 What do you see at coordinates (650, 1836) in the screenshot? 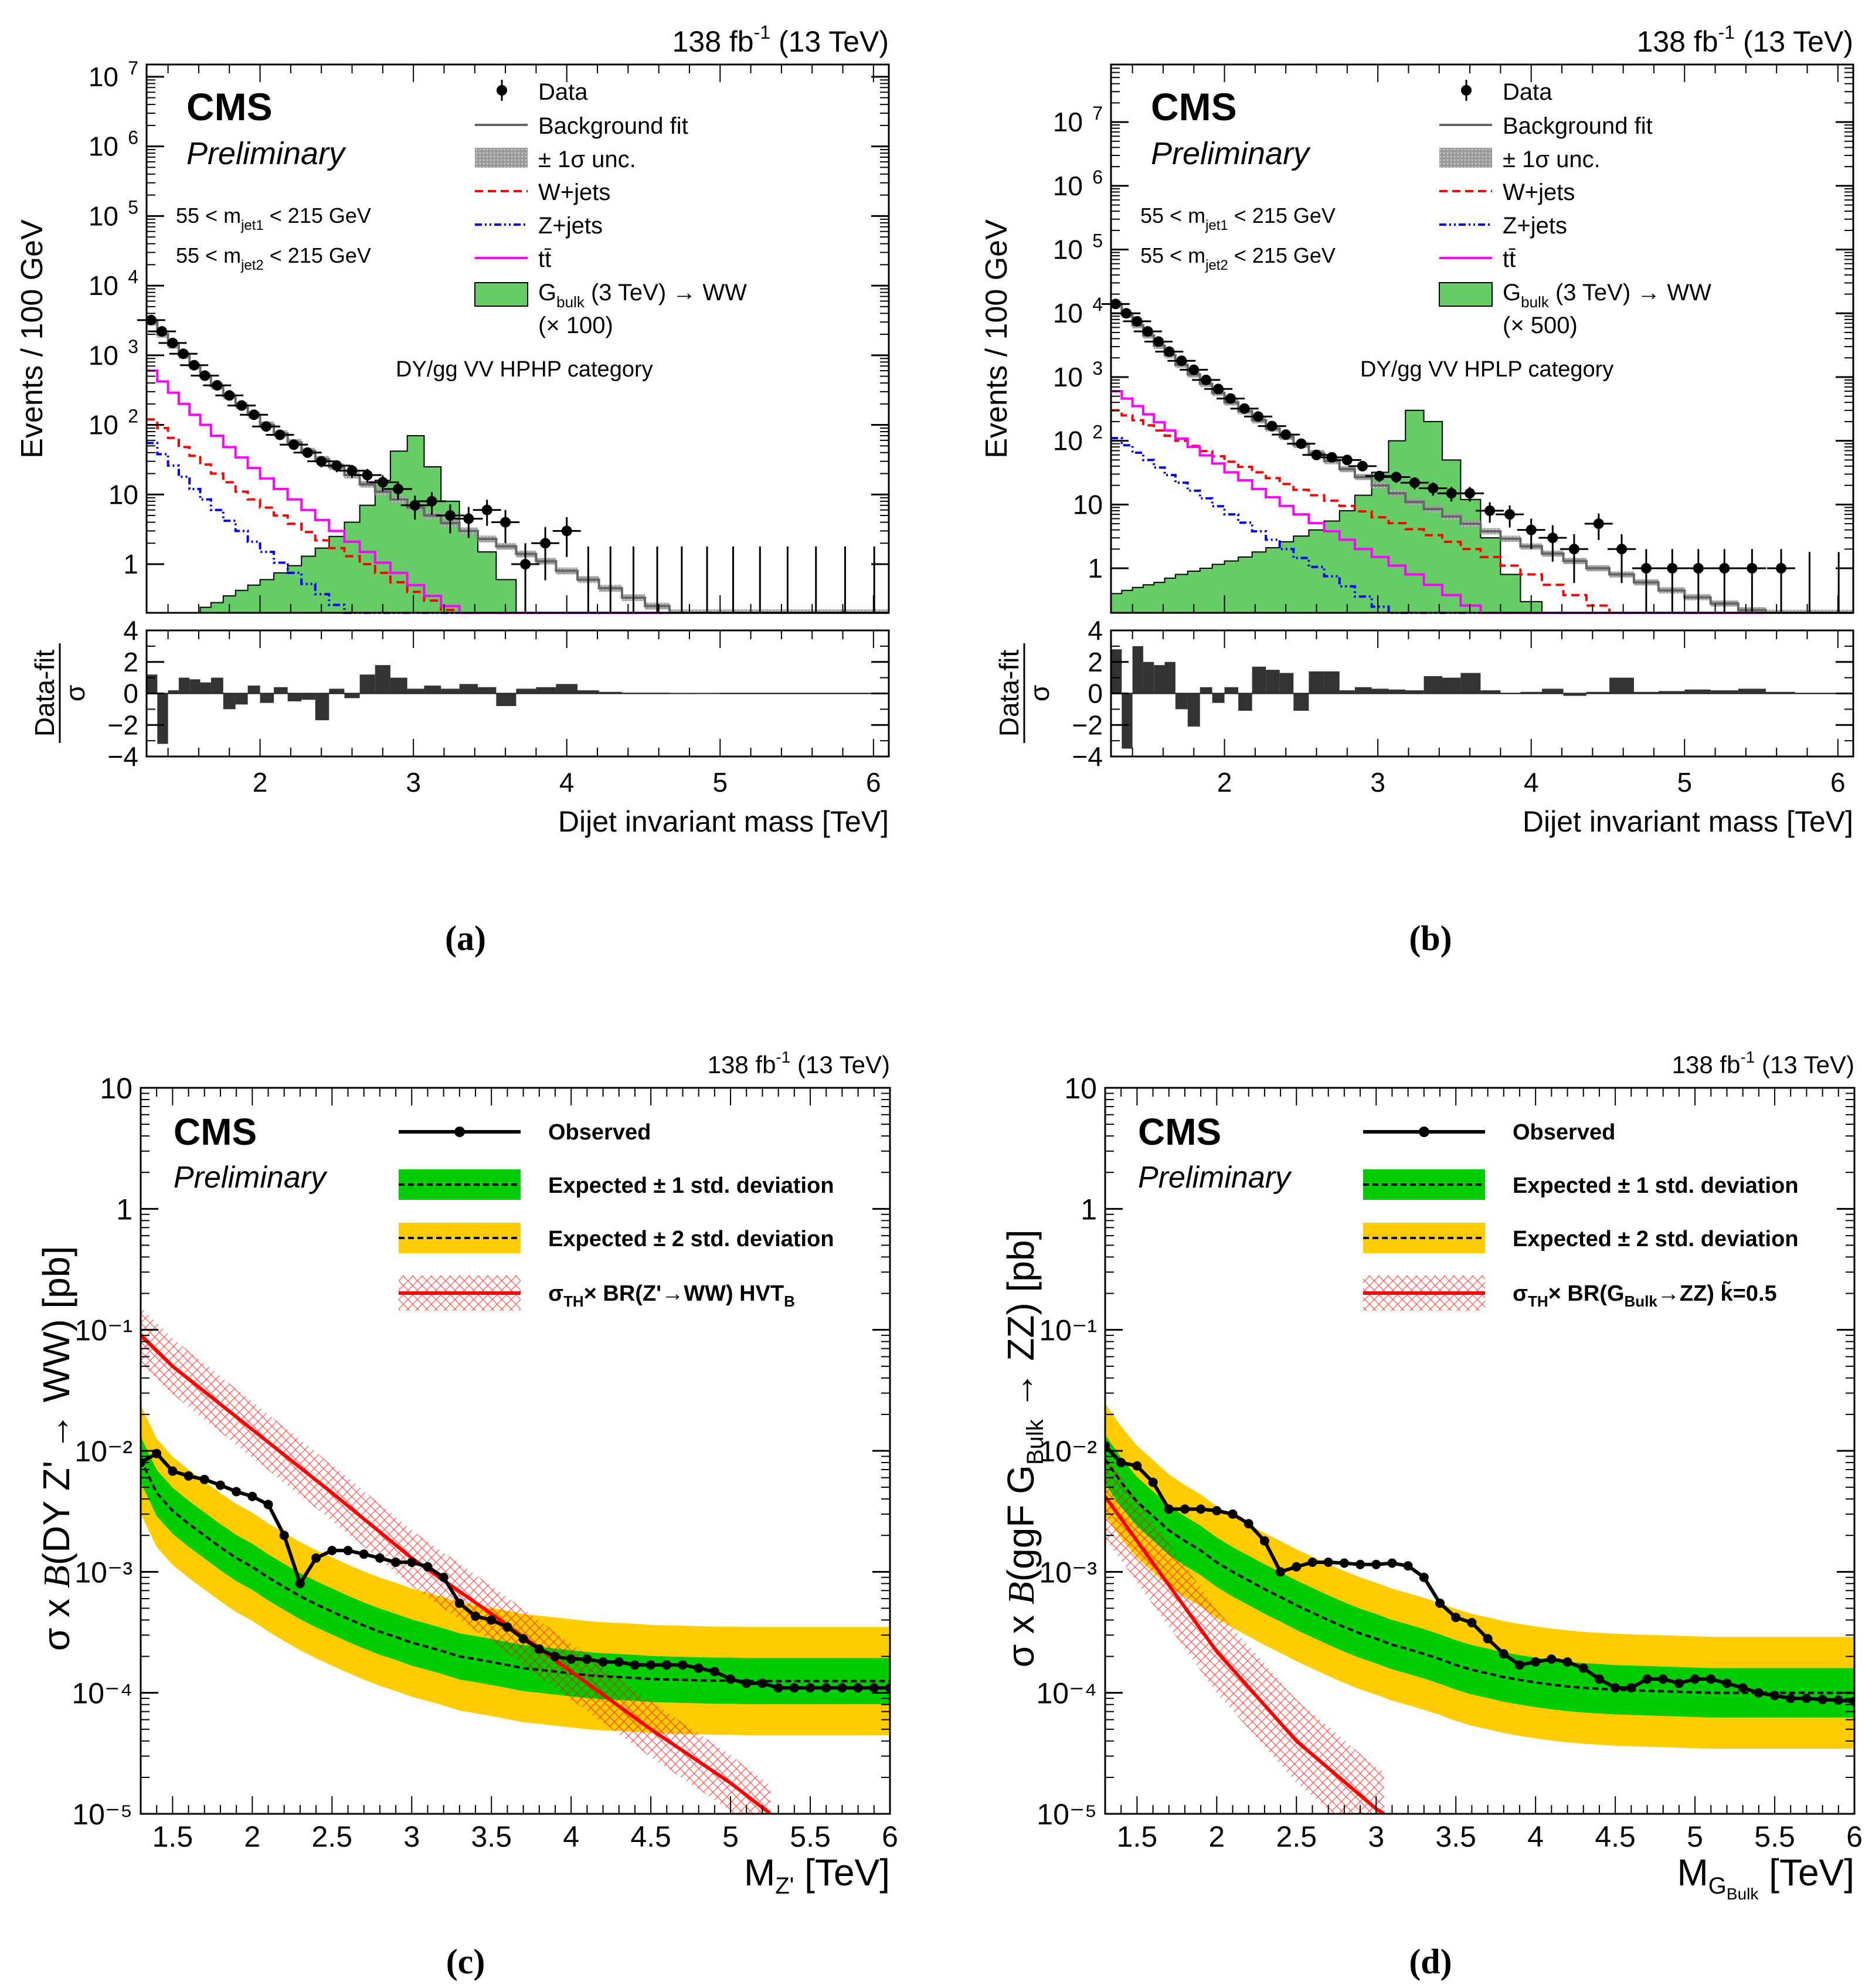
I see `x-tick-label: 4.5` at bounding box center [650, 1836].